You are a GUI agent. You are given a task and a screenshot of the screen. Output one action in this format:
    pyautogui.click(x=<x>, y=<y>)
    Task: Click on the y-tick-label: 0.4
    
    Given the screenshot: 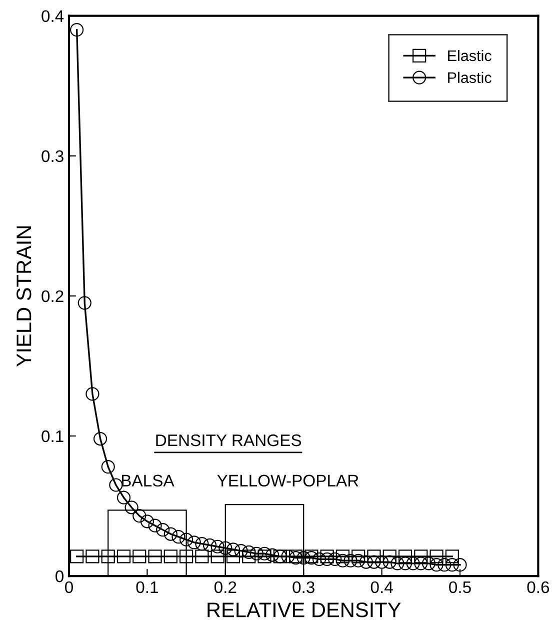 What is the action you would take?
    pyautogui.click(x=53, y=16)
    